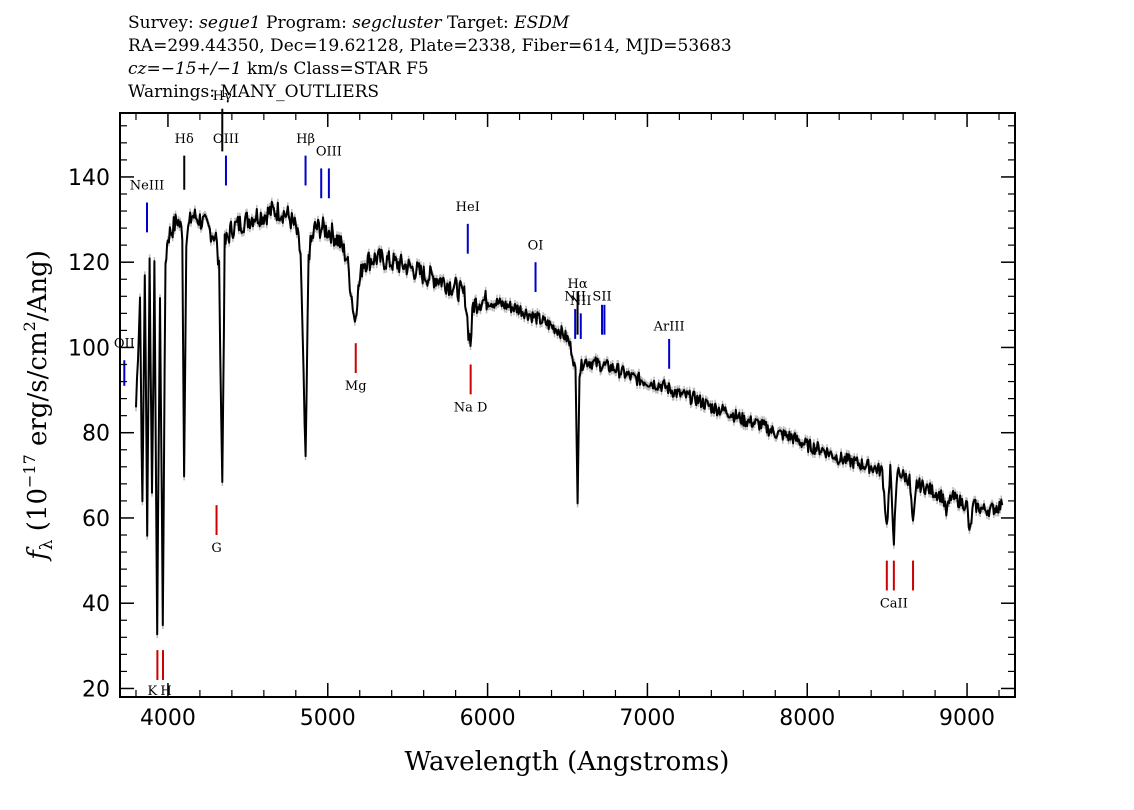 Image resolution: width=1134 pixels, height=810 pixels. What do you see at coordinates (184, 139) in the screenshot?
I see `line-label: Hδ` at bounding box center [184, 139].